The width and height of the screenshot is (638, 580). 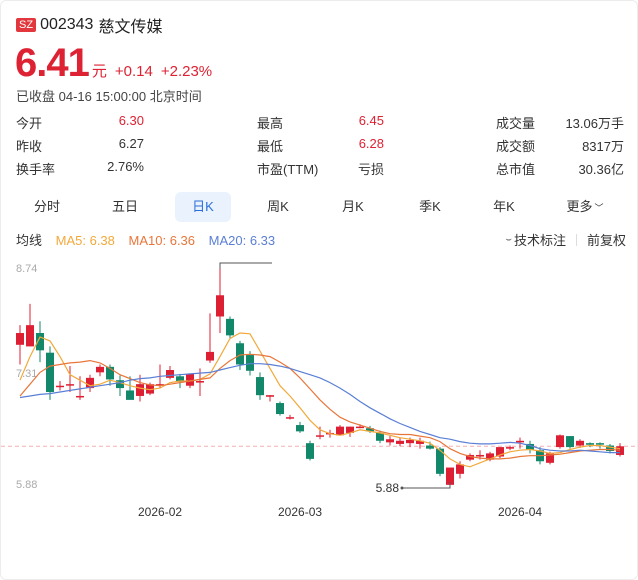 I want to click on adjust-button: 前复权, so click(x=606, y=240).